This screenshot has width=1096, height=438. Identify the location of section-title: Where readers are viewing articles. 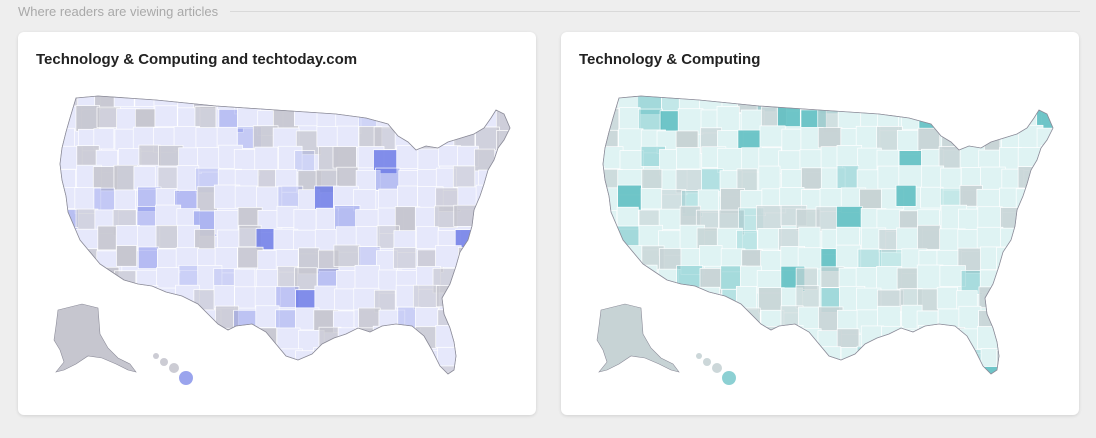
(118, 11).